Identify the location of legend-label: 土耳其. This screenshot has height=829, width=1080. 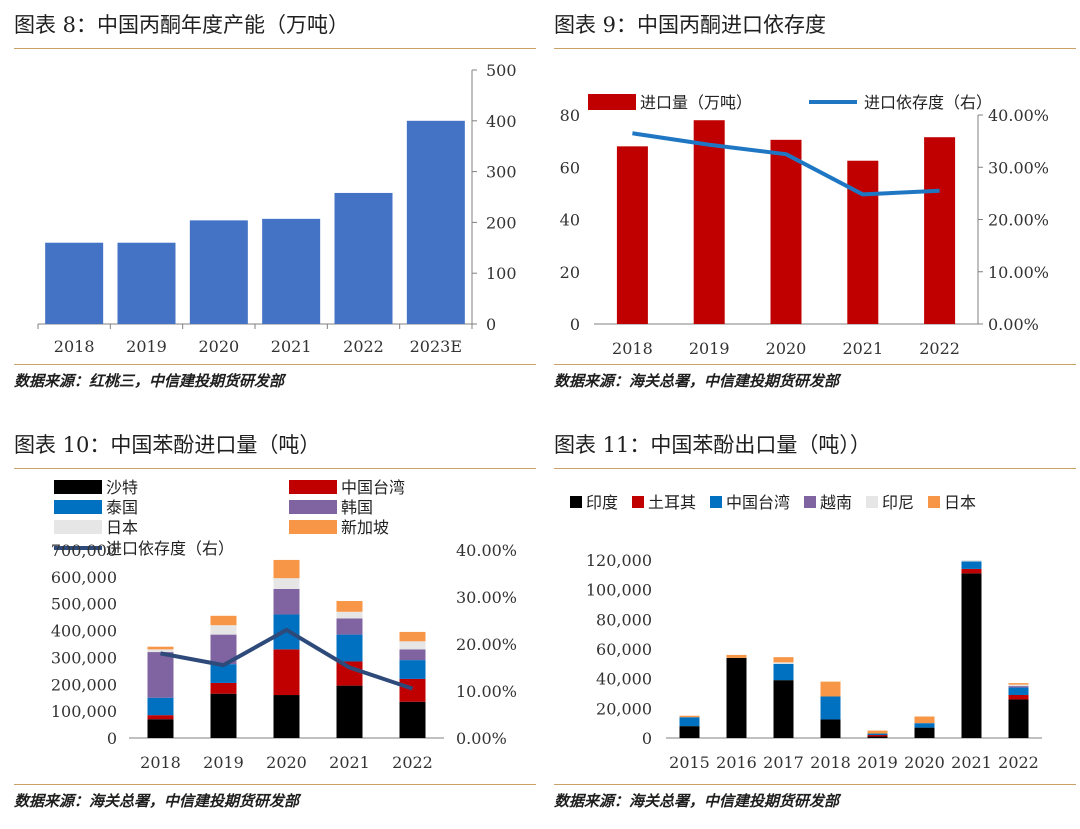
(672, 502).